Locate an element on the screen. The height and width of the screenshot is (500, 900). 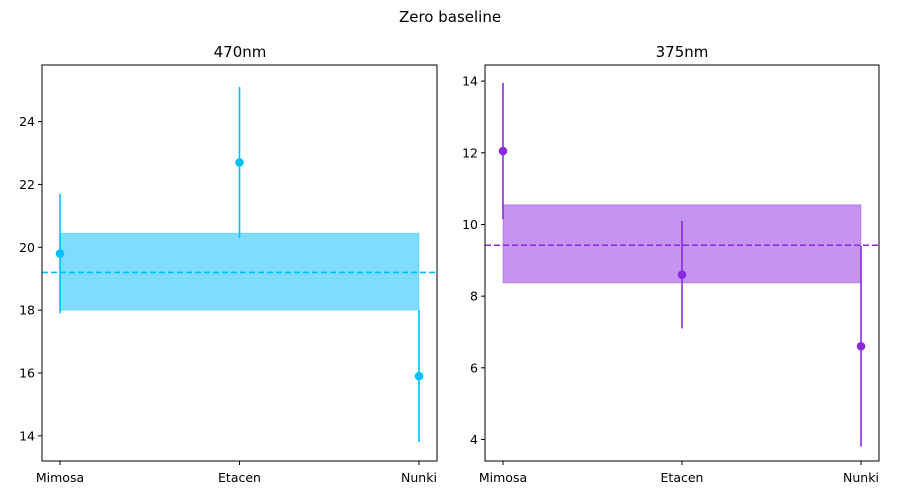
y-tick-label: 12 is located at coordinates (470, 152).